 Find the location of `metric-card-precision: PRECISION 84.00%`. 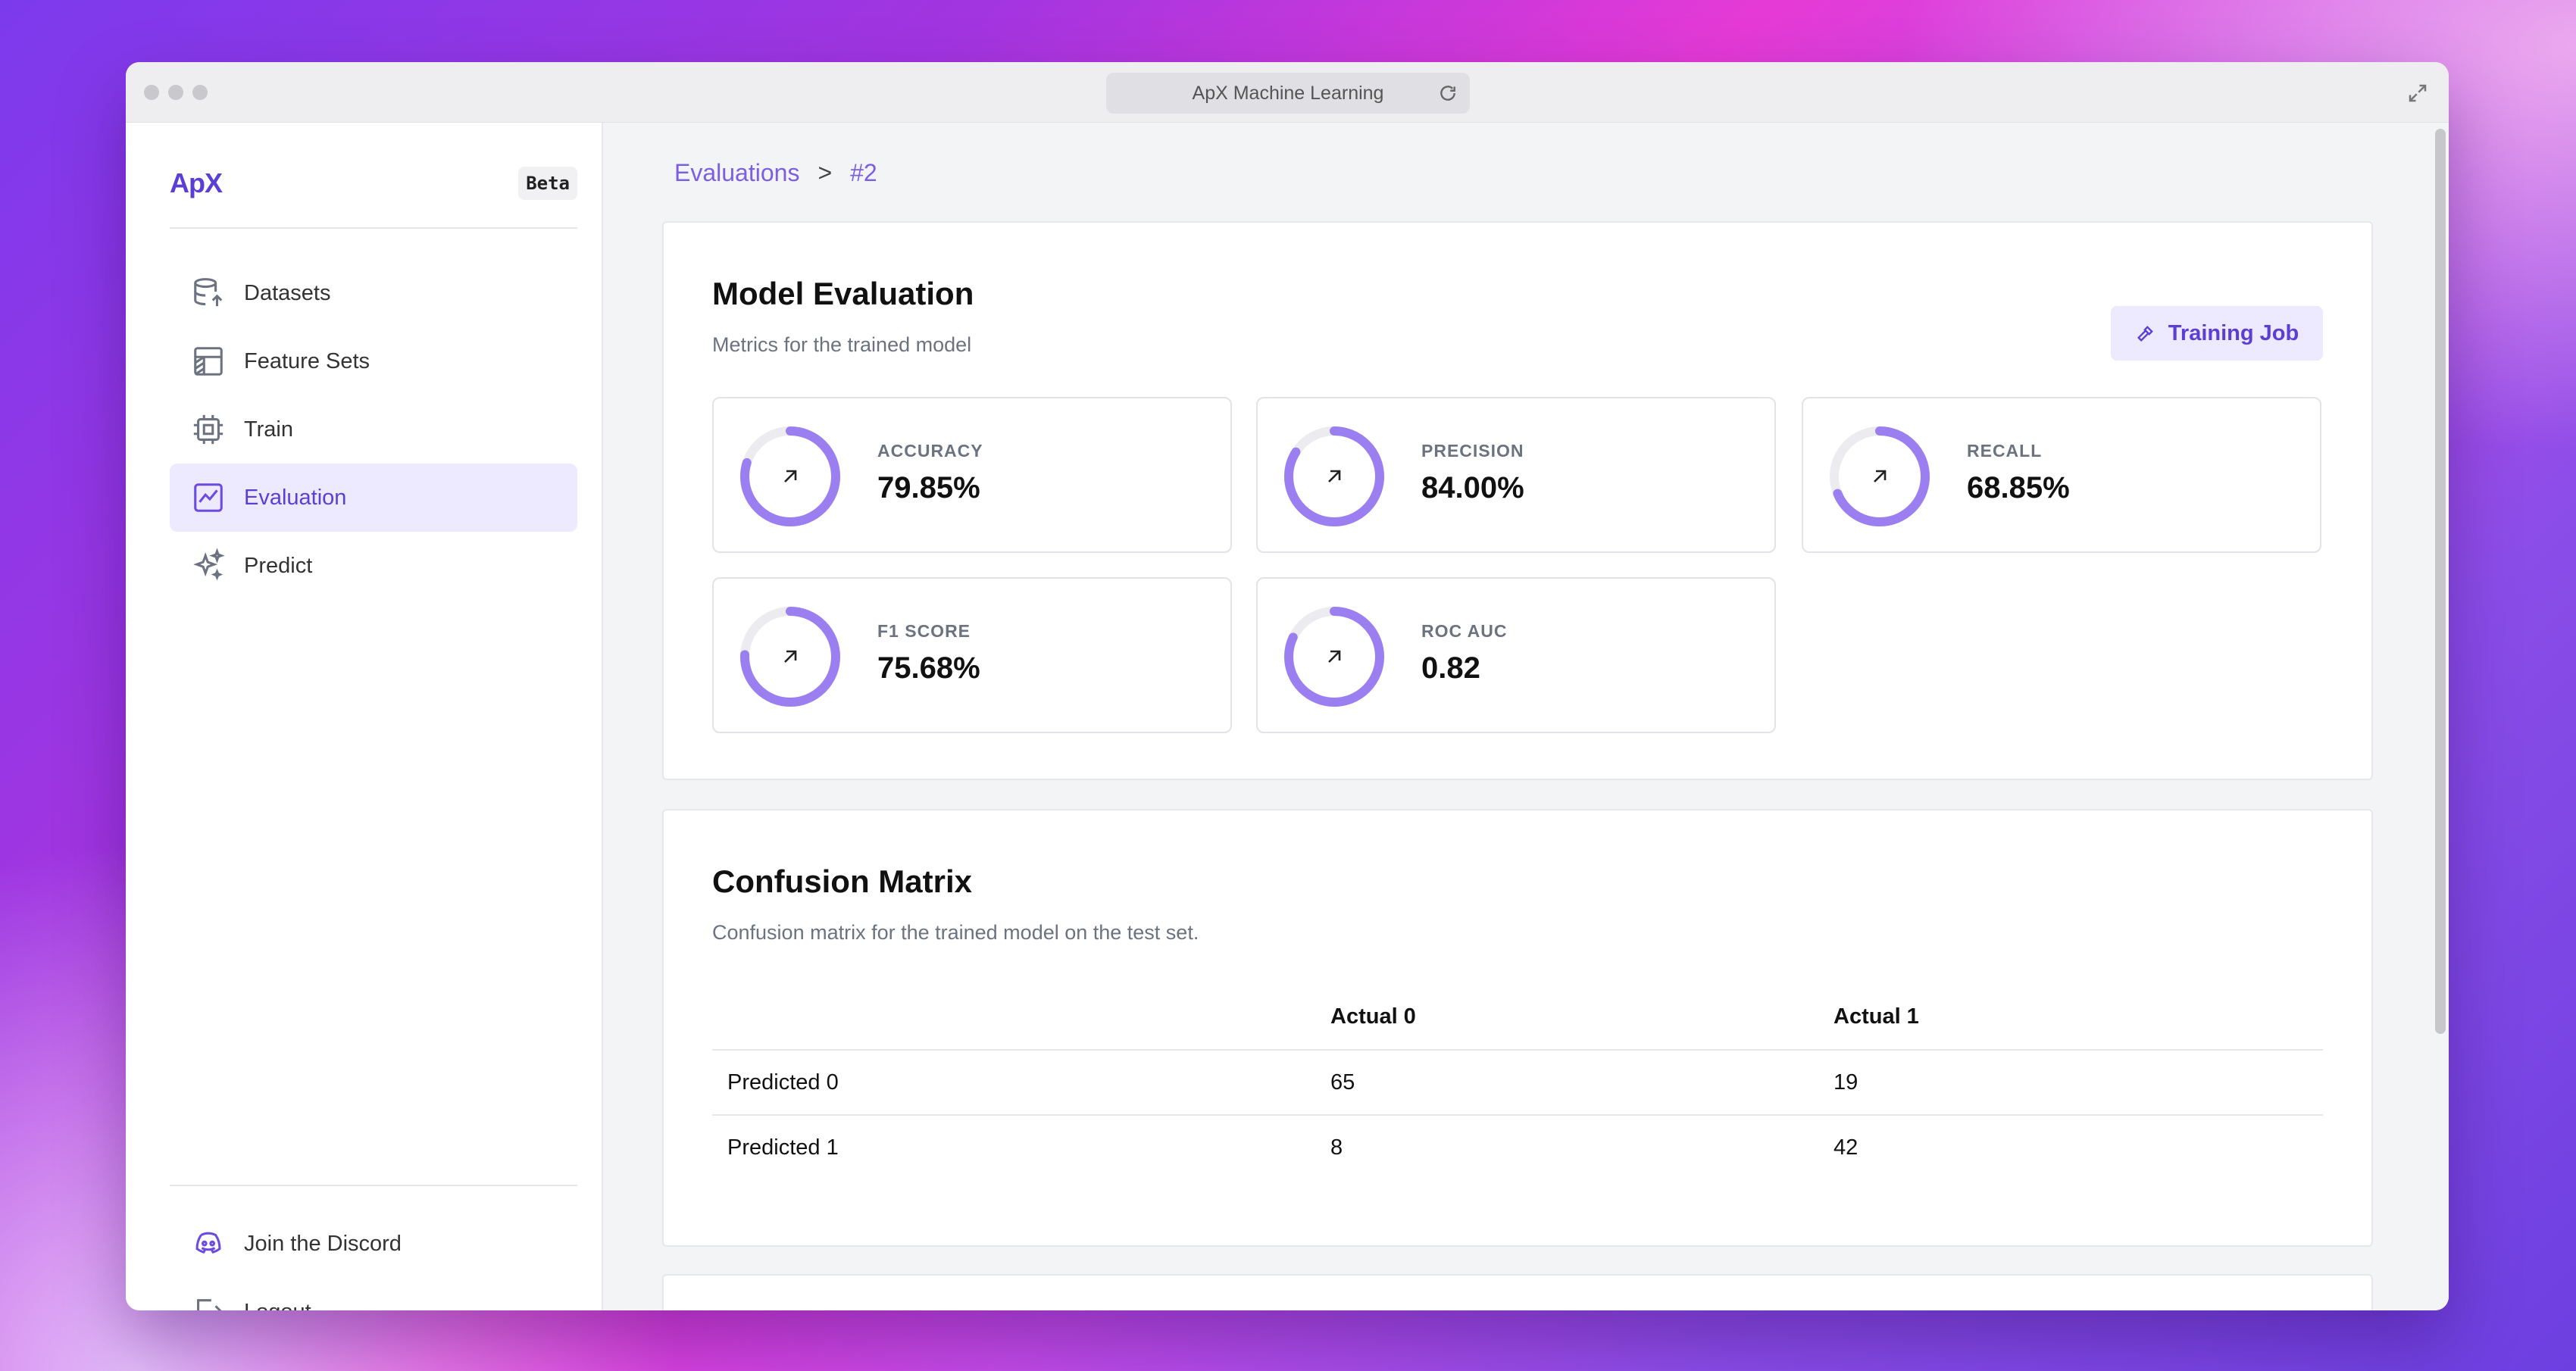

metric-card-precision: PRECISION 84.00% is located at coordinates (1516, 475).